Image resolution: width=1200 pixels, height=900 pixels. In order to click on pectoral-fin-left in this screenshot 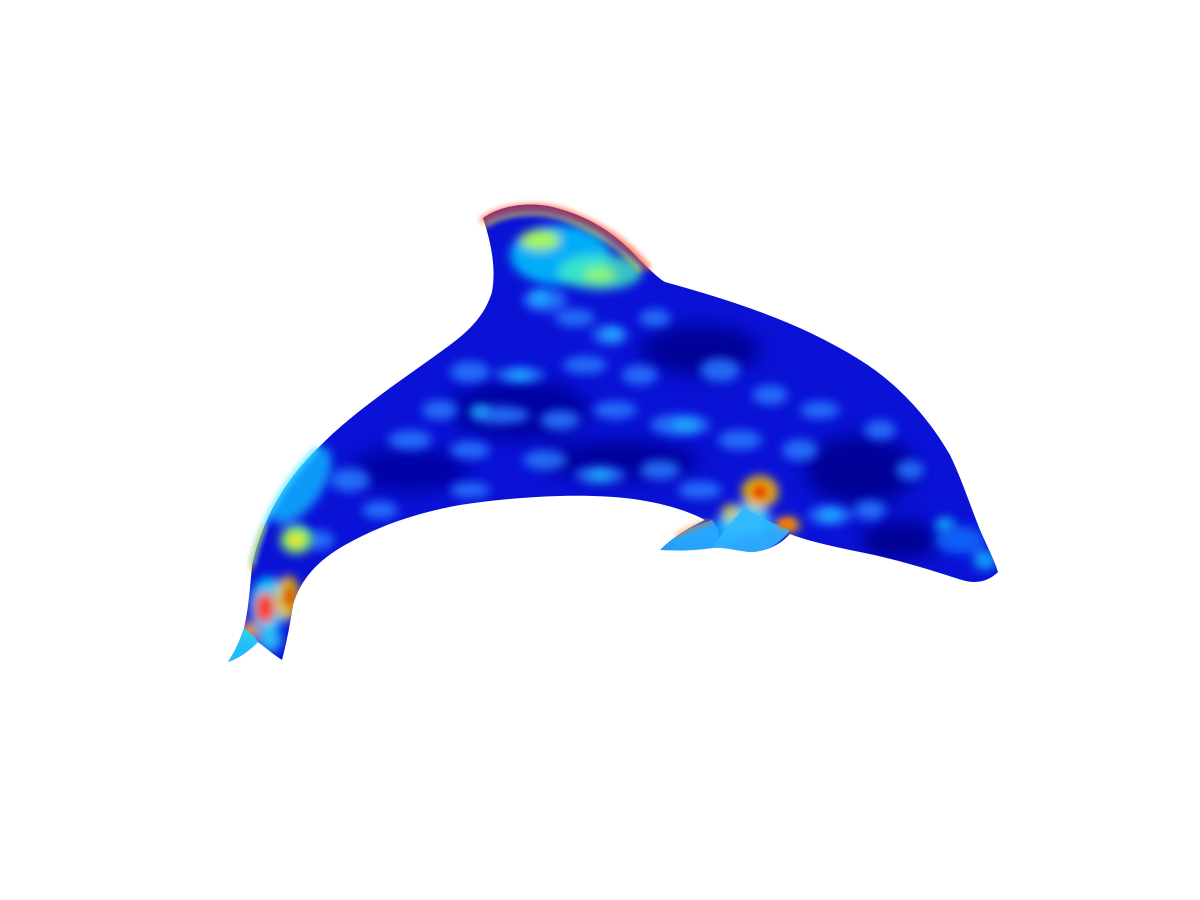, I will do `click(689, 535)`.